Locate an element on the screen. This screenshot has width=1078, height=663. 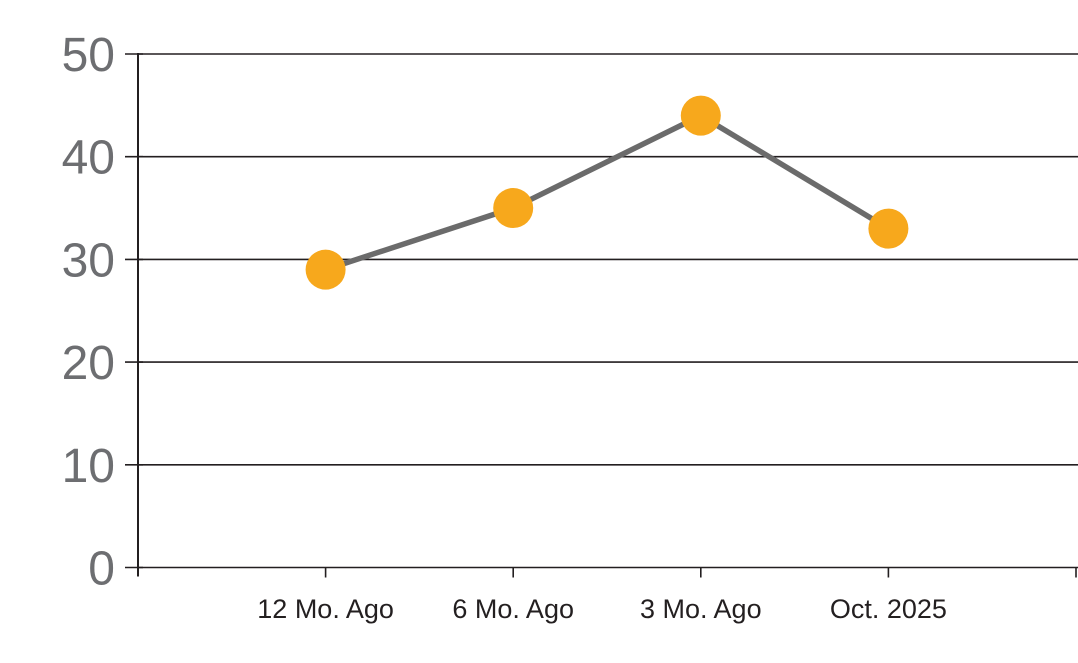
y-tick-label: 30 is located at coordinates (88, 260).